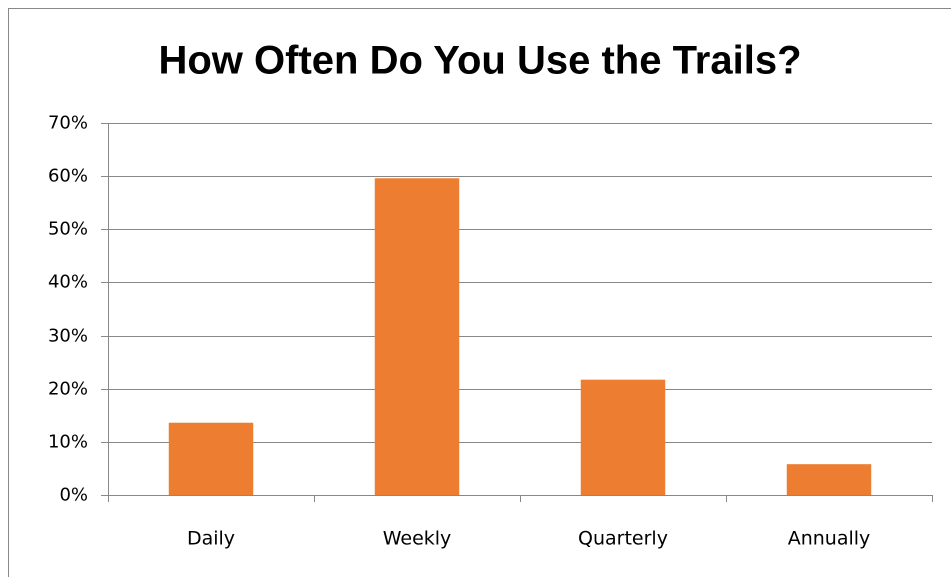  What do you see at coordinates (73, 495) in the screenshot?
I see `y-tick-label: 0%` at bounding box center [73, 495].